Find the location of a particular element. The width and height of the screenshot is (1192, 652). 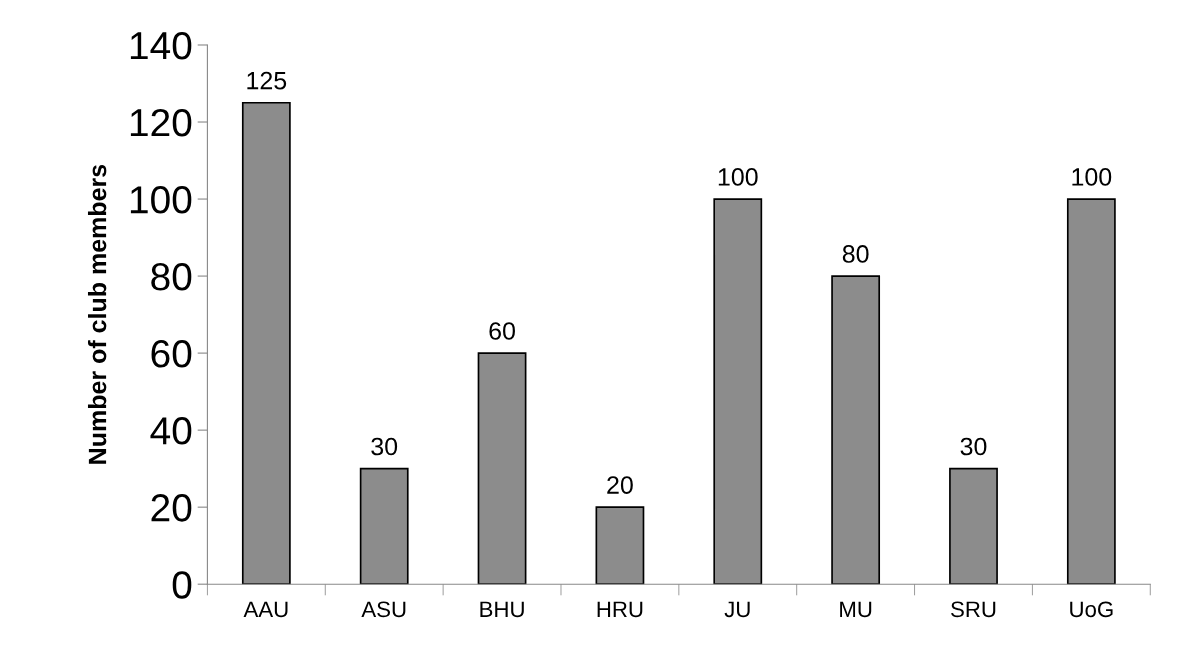

y-tick-label: 40 is located at coordinates (171, 431).